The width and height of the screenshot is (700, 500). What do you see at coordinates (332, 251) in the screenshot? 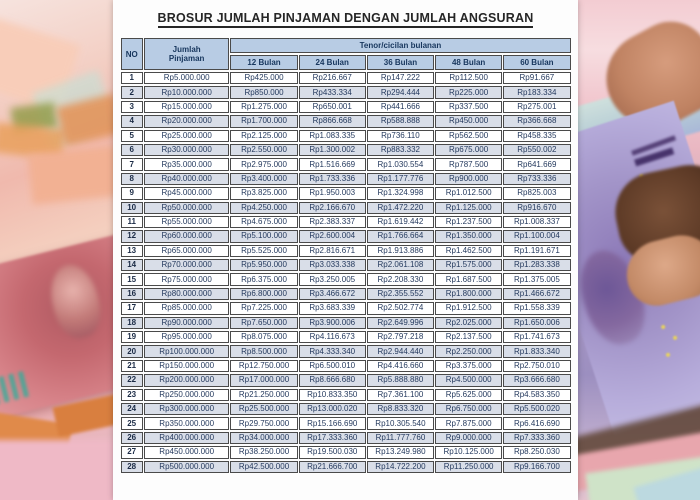
I see `cell-angsuran-2: Rp2.816.671` at bounding box center [332, 251].